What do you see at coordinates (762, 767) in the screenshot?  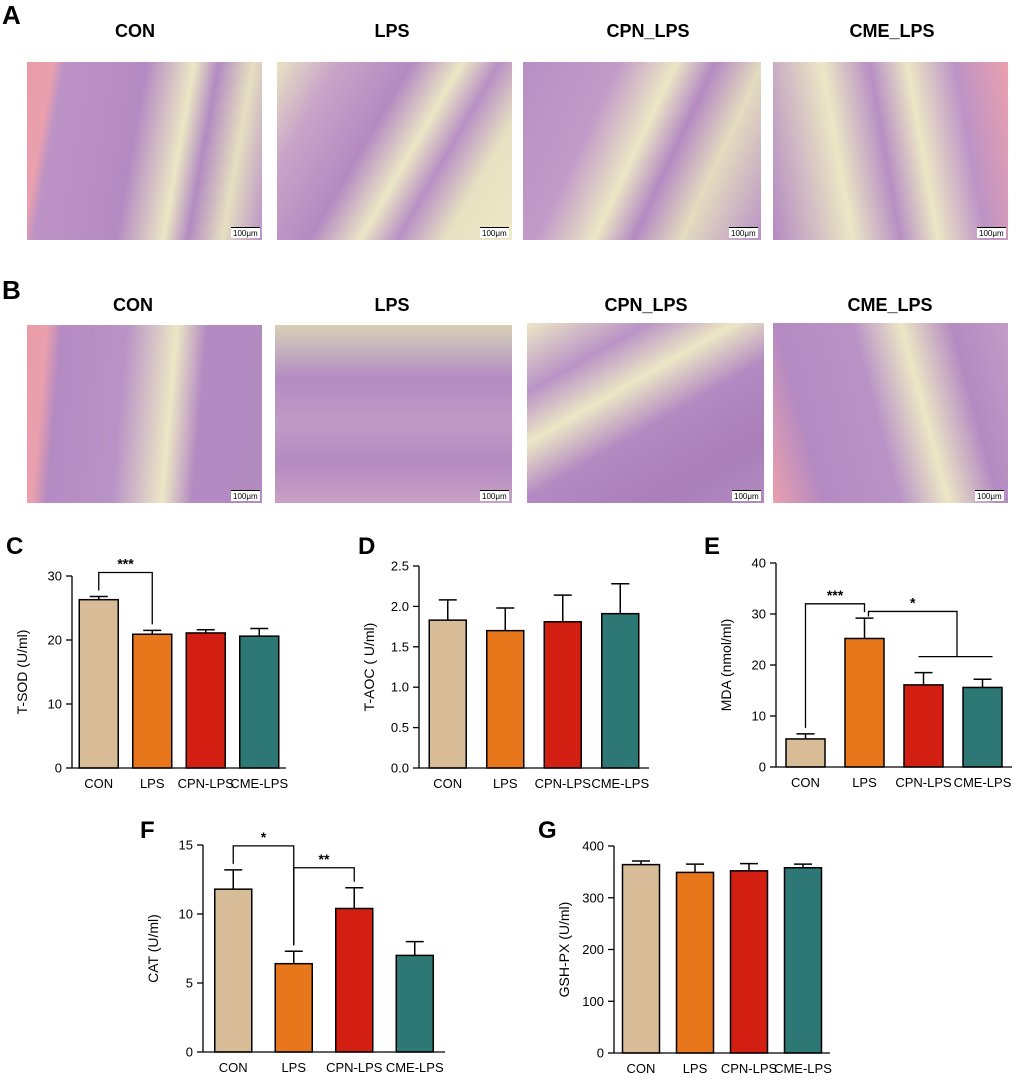 I see `y-tick-label-e: 0` at bounding box center [762, 767].